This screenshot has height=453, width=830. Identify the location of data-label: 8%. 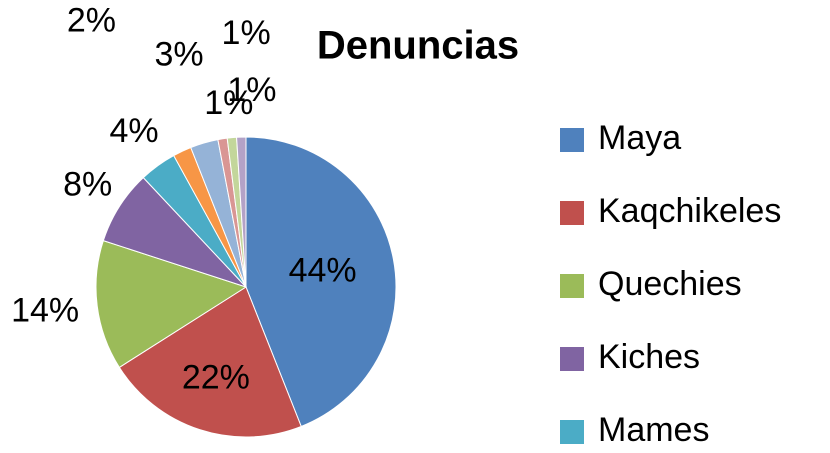
(87, 185).